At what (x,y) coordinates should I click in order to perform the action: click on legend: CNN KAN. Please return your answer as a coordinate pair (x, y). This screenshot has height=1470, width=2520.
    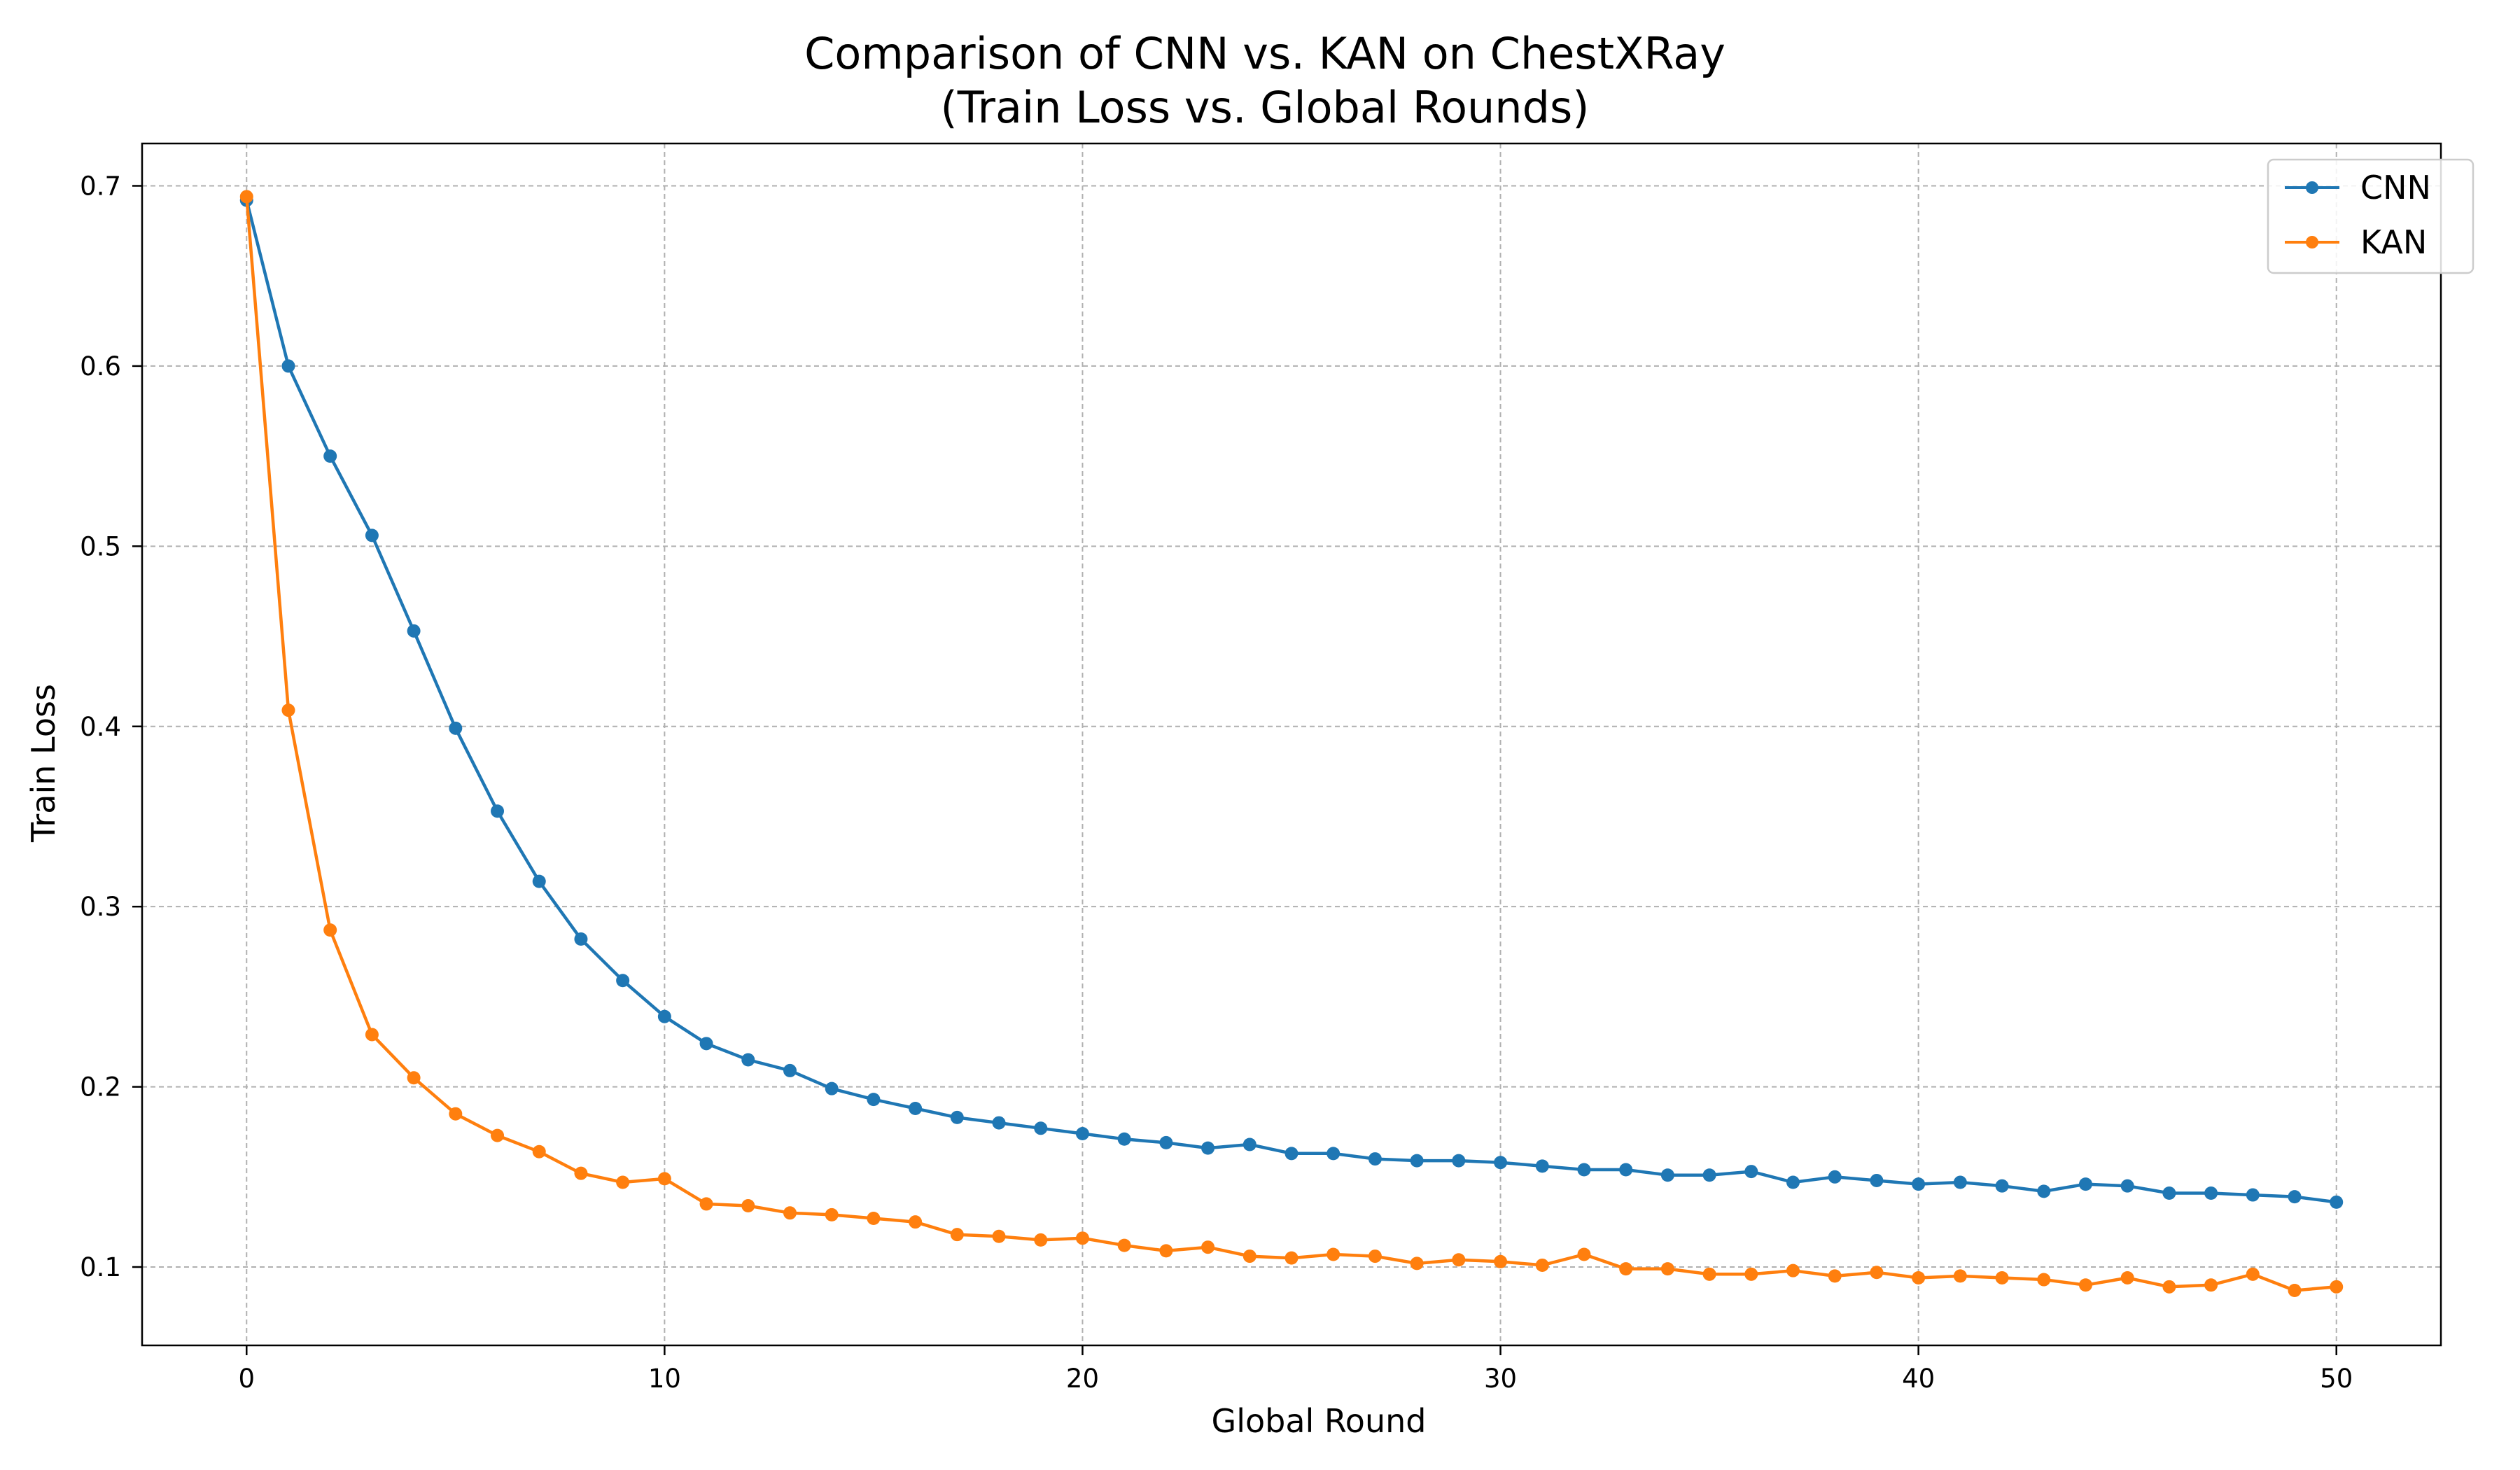
    Looking at the image, I should click on (2370, 216).